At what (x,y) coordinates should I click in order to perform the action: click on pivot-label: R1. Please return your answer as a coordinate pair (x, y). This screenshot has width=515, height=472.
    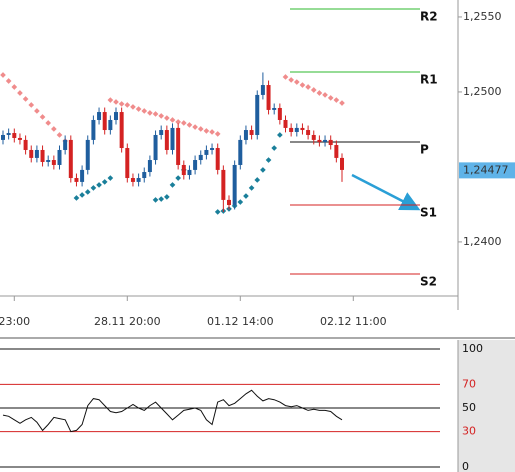
    Looking at the image, I should click on (429, 79).